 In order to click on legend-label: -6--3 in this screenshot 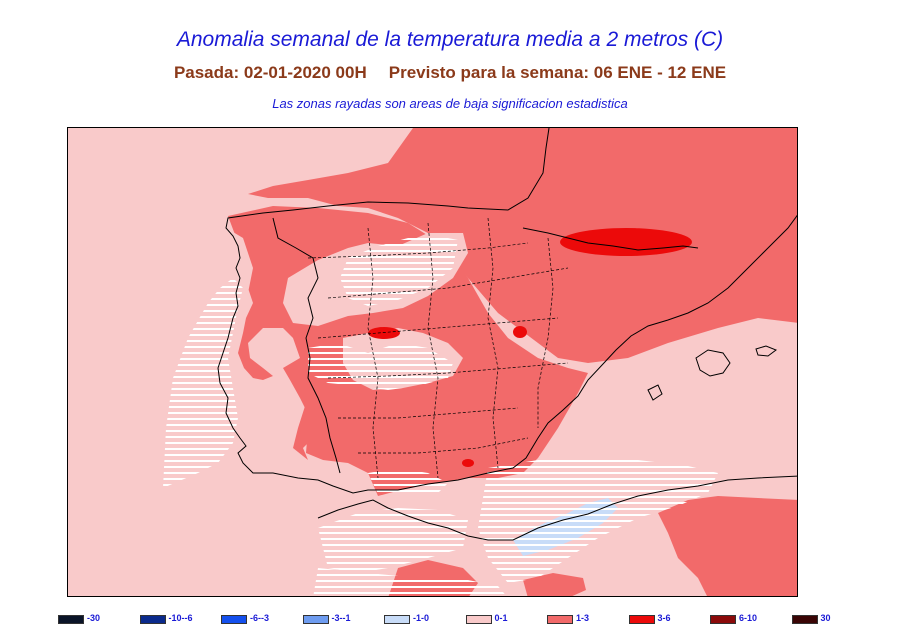, I will do `click(260, 618)`.